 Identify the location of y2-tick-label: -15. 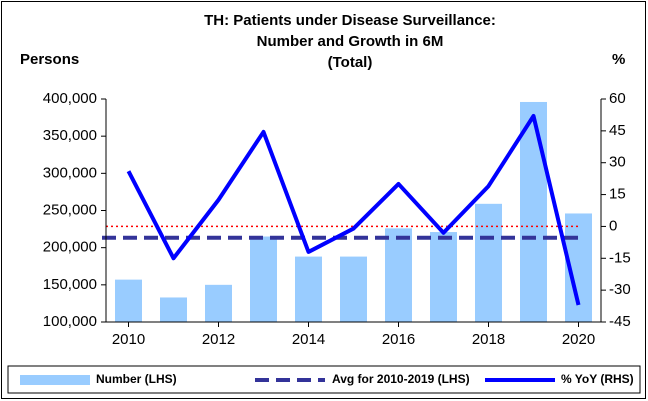
(620, 257).